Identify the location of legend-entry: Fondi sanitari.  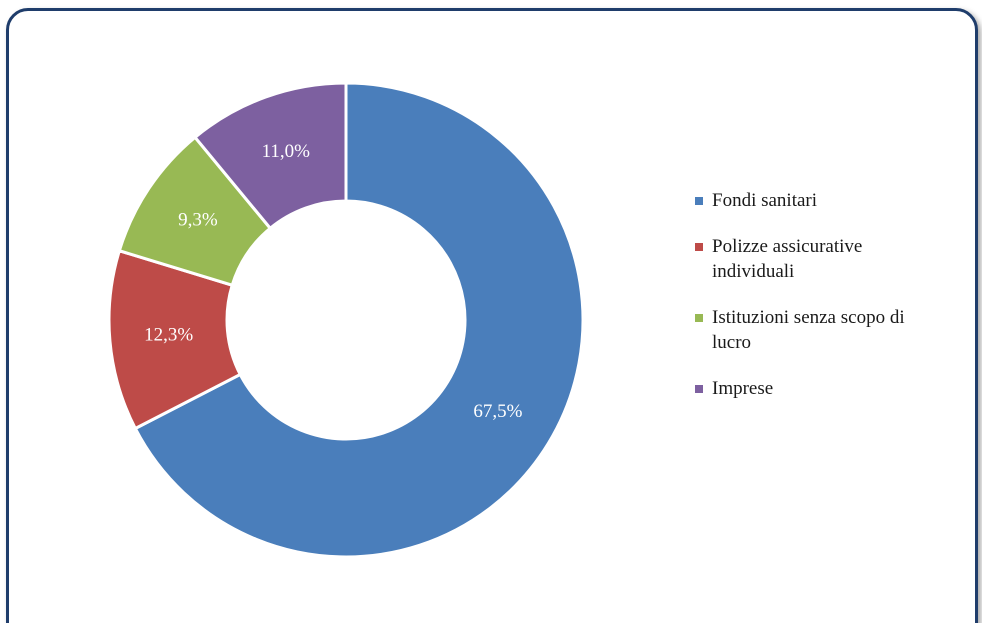
(811, 200).